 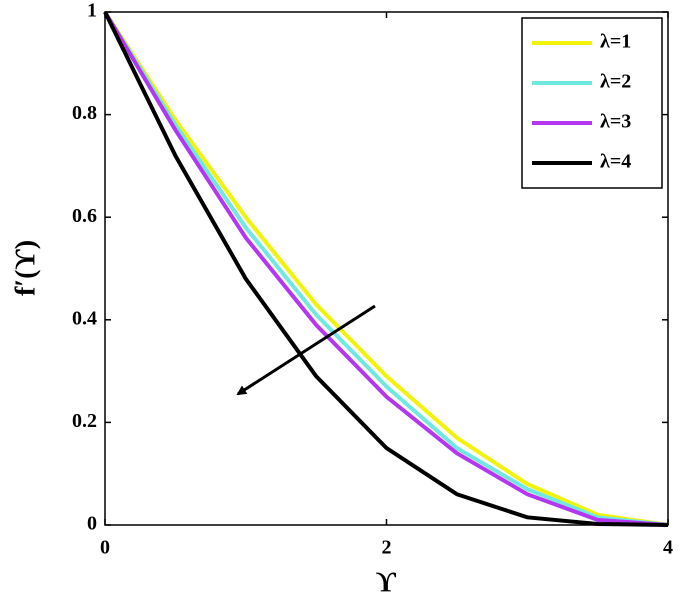 I want to click on x-tick-label: 0, so click(x=105, y=548).